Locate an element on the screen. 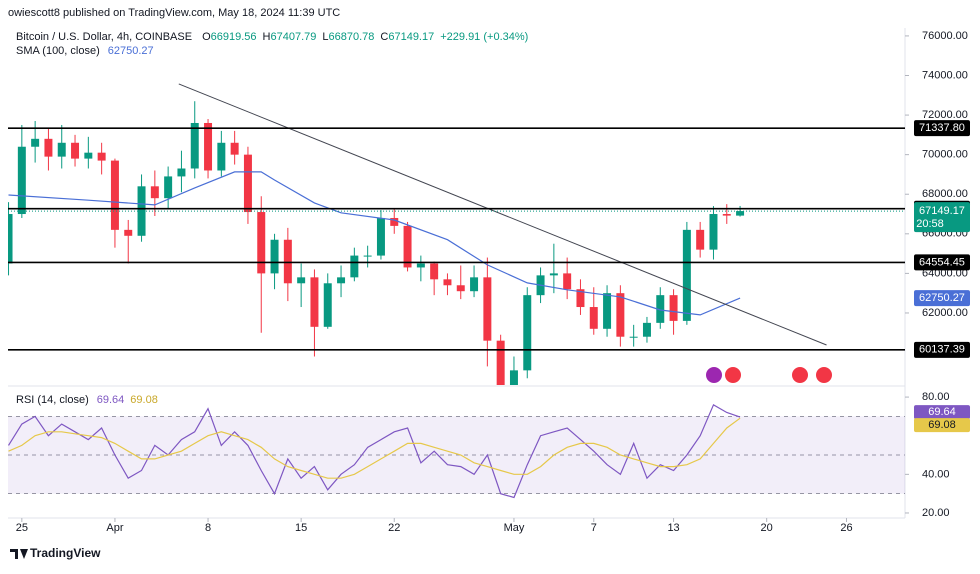  legend-change: +229.91 (+0.34%) is located at coordinates (484, 37).